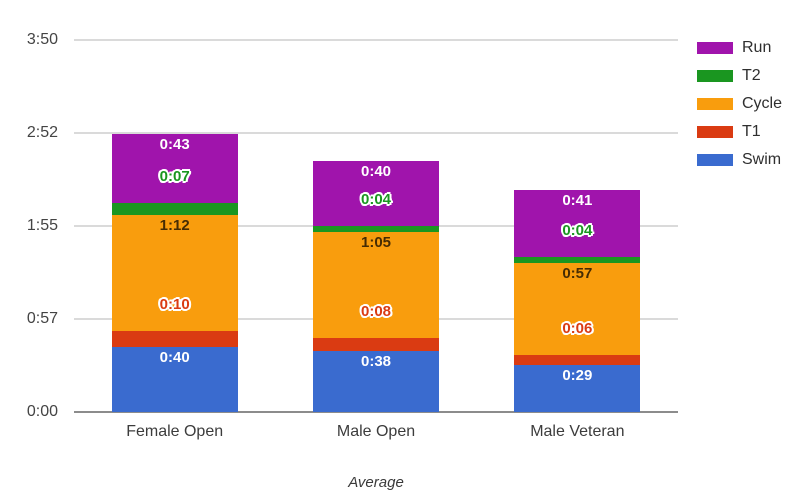 This screenshot has width=800, height=503. Describe the element at coordinates (751, 75) in the screenshot. I see `legend-label: T2` at that location.